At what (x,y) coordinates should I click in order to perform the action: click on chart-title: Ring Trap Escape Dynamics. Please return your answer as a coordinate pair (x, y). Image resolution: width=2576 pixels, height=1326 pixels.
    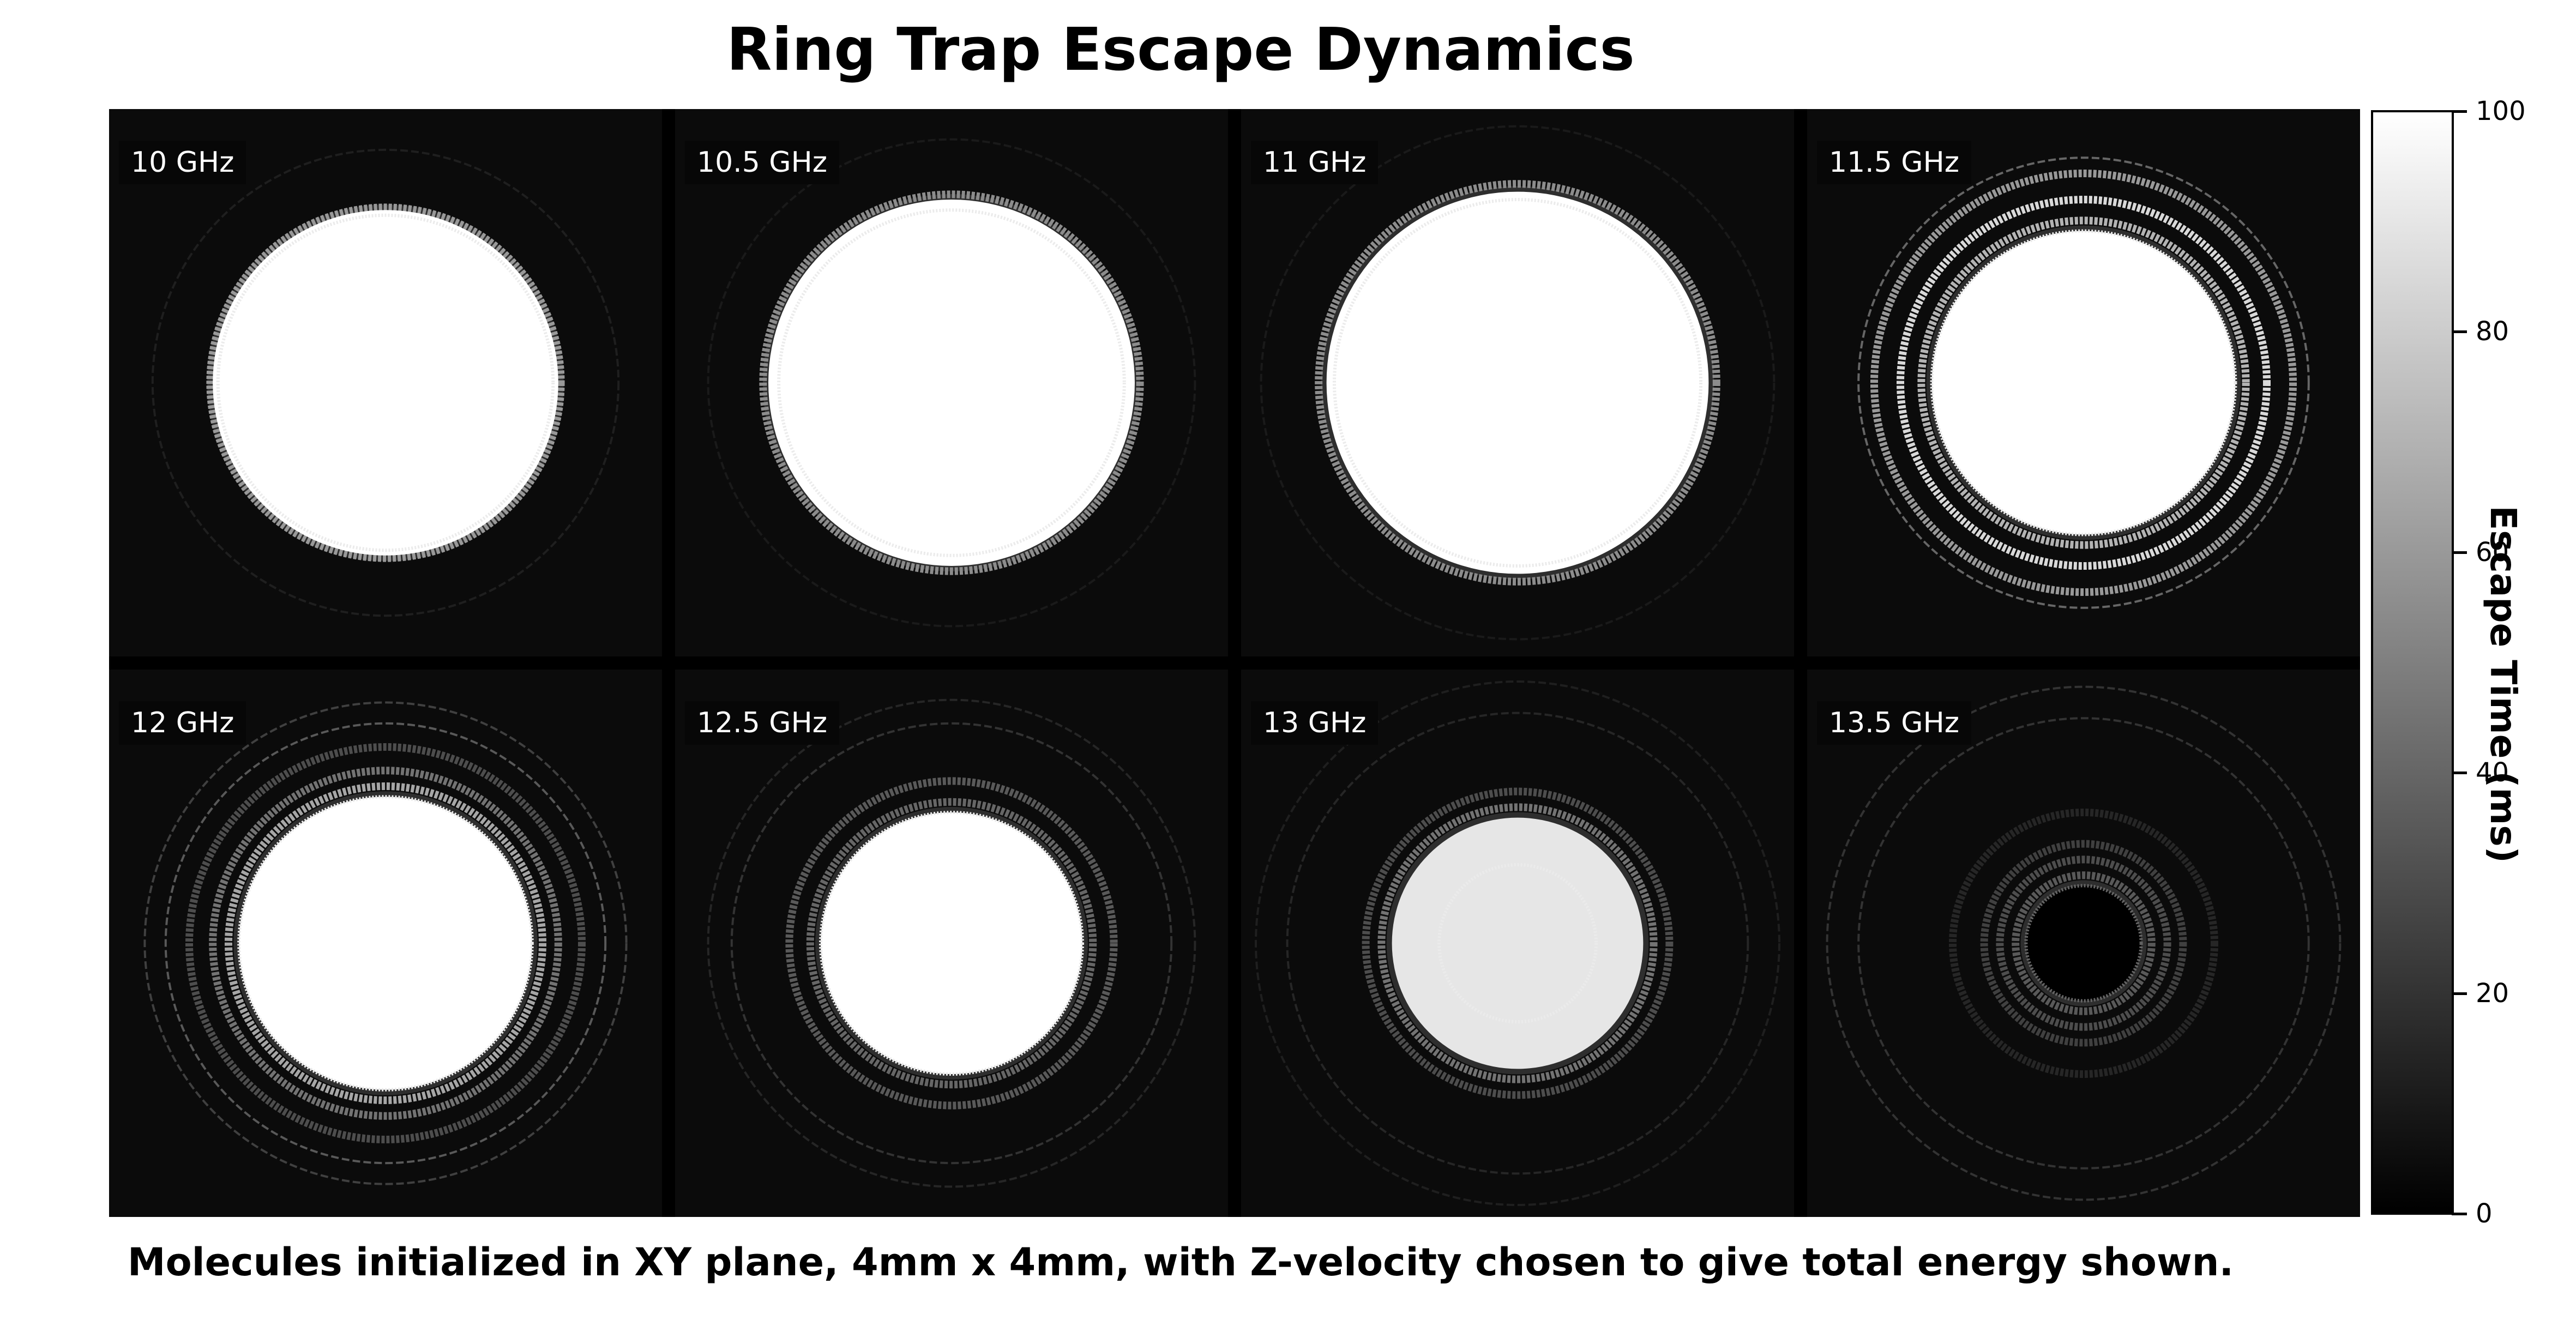
    Looking at the image, I should click on (1180, 50).